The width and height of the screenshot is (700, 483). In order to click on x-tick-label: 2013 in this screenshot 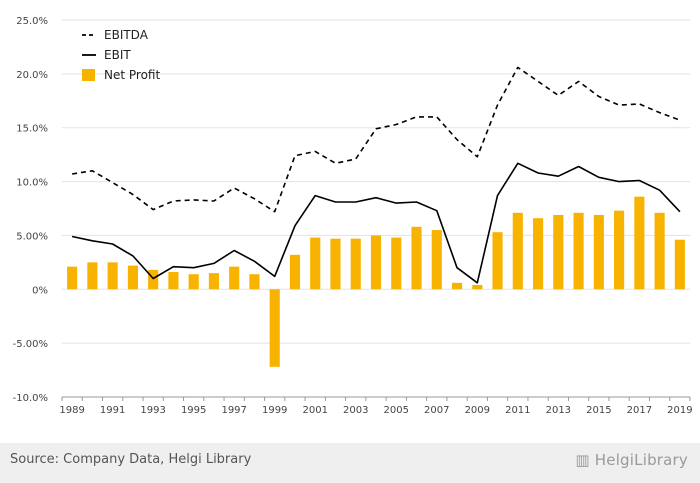, I will do `click(558, 410)`.